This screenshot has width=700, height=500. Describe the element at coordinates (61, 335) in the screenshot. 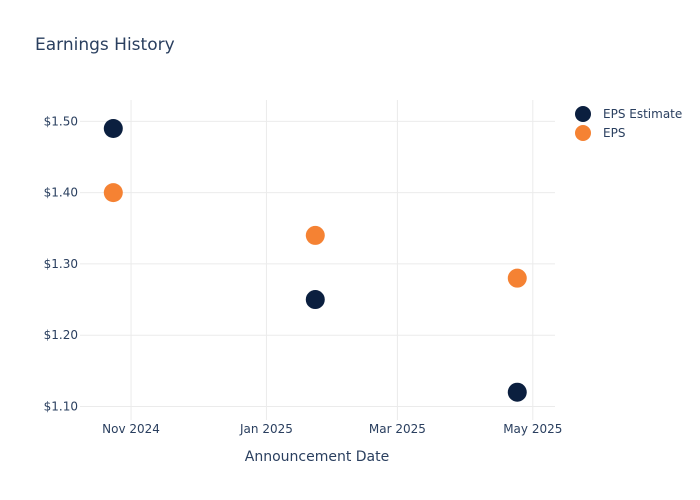

I see `y-tick-label: $1.20` at that location.